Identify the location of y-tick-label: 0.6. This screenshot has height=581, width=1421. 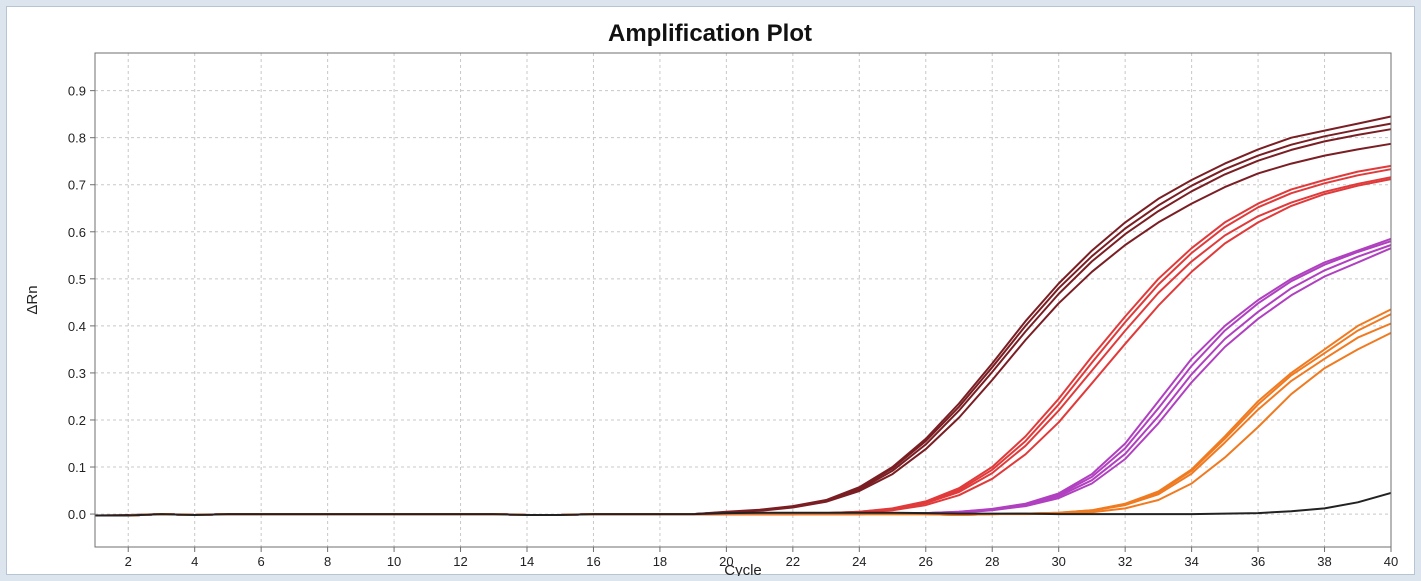
(77, 232).